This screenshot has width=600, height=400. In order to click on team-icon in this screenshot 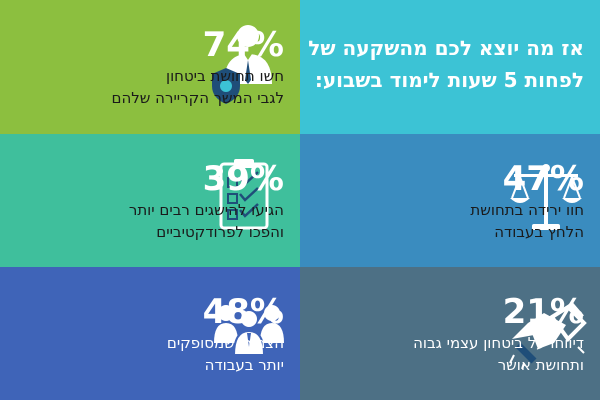, I will do `click(249, 328)`.